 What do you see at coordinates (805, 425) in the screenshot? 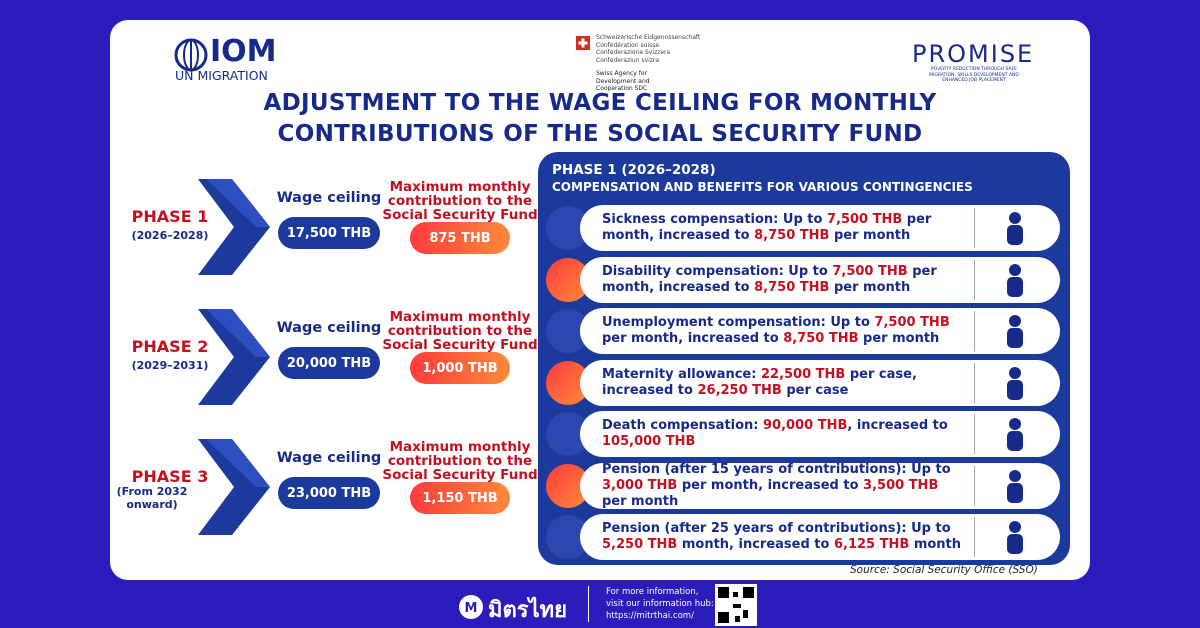
I see `benefit-amount: 90,000 THB` at bounding box center [805, 425].